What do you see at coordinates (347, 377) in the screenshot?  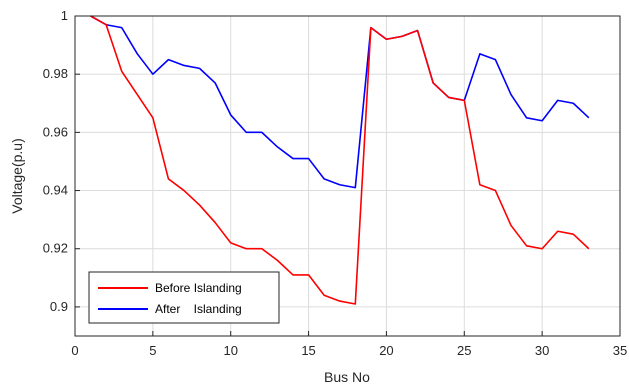 I see `x-axis-title: Bus No` at bounding box center [347, 377].